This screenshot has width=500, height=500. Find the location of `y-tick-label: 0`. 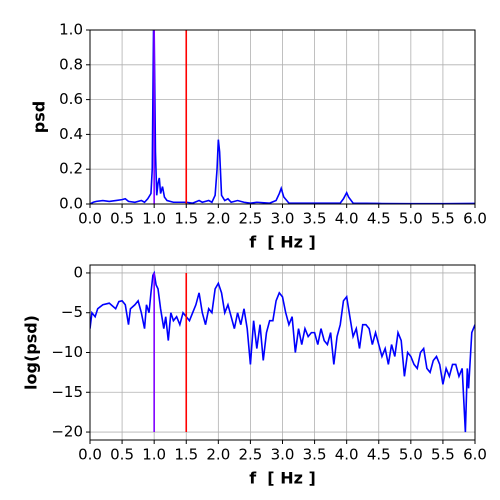

y-tick-label: 0 is located at coordinates (78, 272).